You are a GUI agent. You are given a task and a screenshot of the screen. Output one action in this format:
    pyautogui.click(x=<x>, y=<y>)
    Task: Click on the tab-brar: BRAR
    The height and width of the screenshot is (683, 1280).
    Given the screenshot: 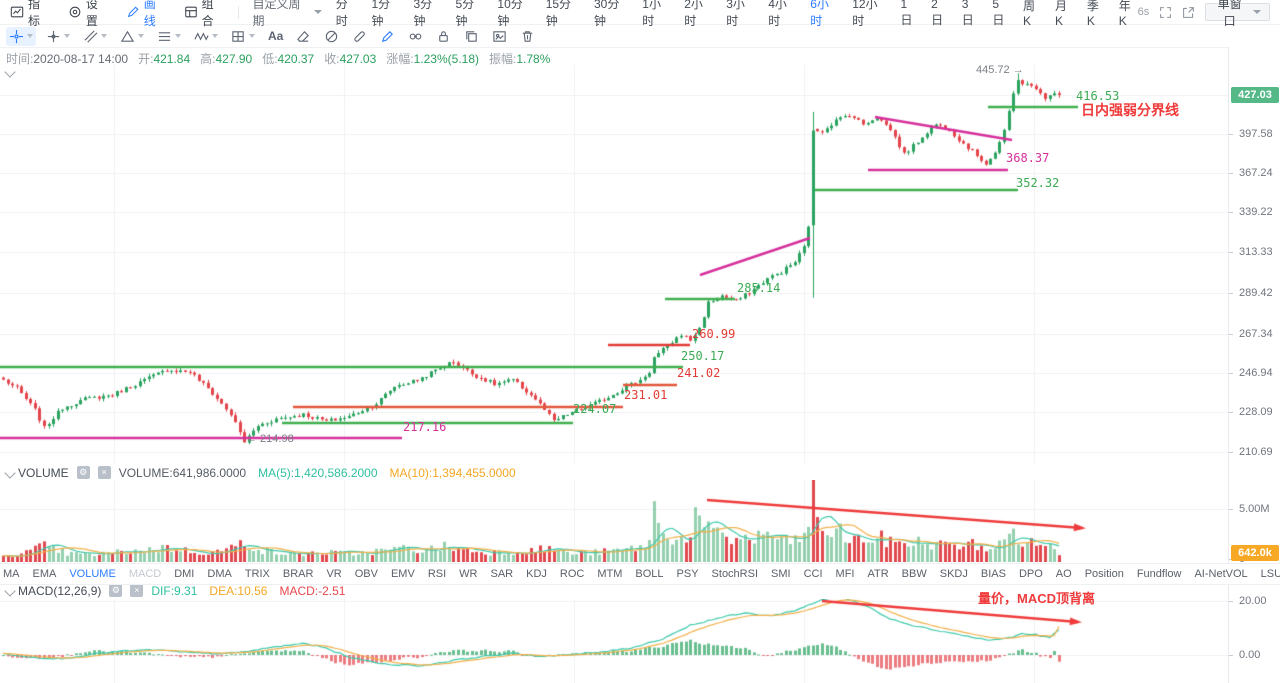 What is the action you would take?
    pyautogui.click(x=298, y=574)
    